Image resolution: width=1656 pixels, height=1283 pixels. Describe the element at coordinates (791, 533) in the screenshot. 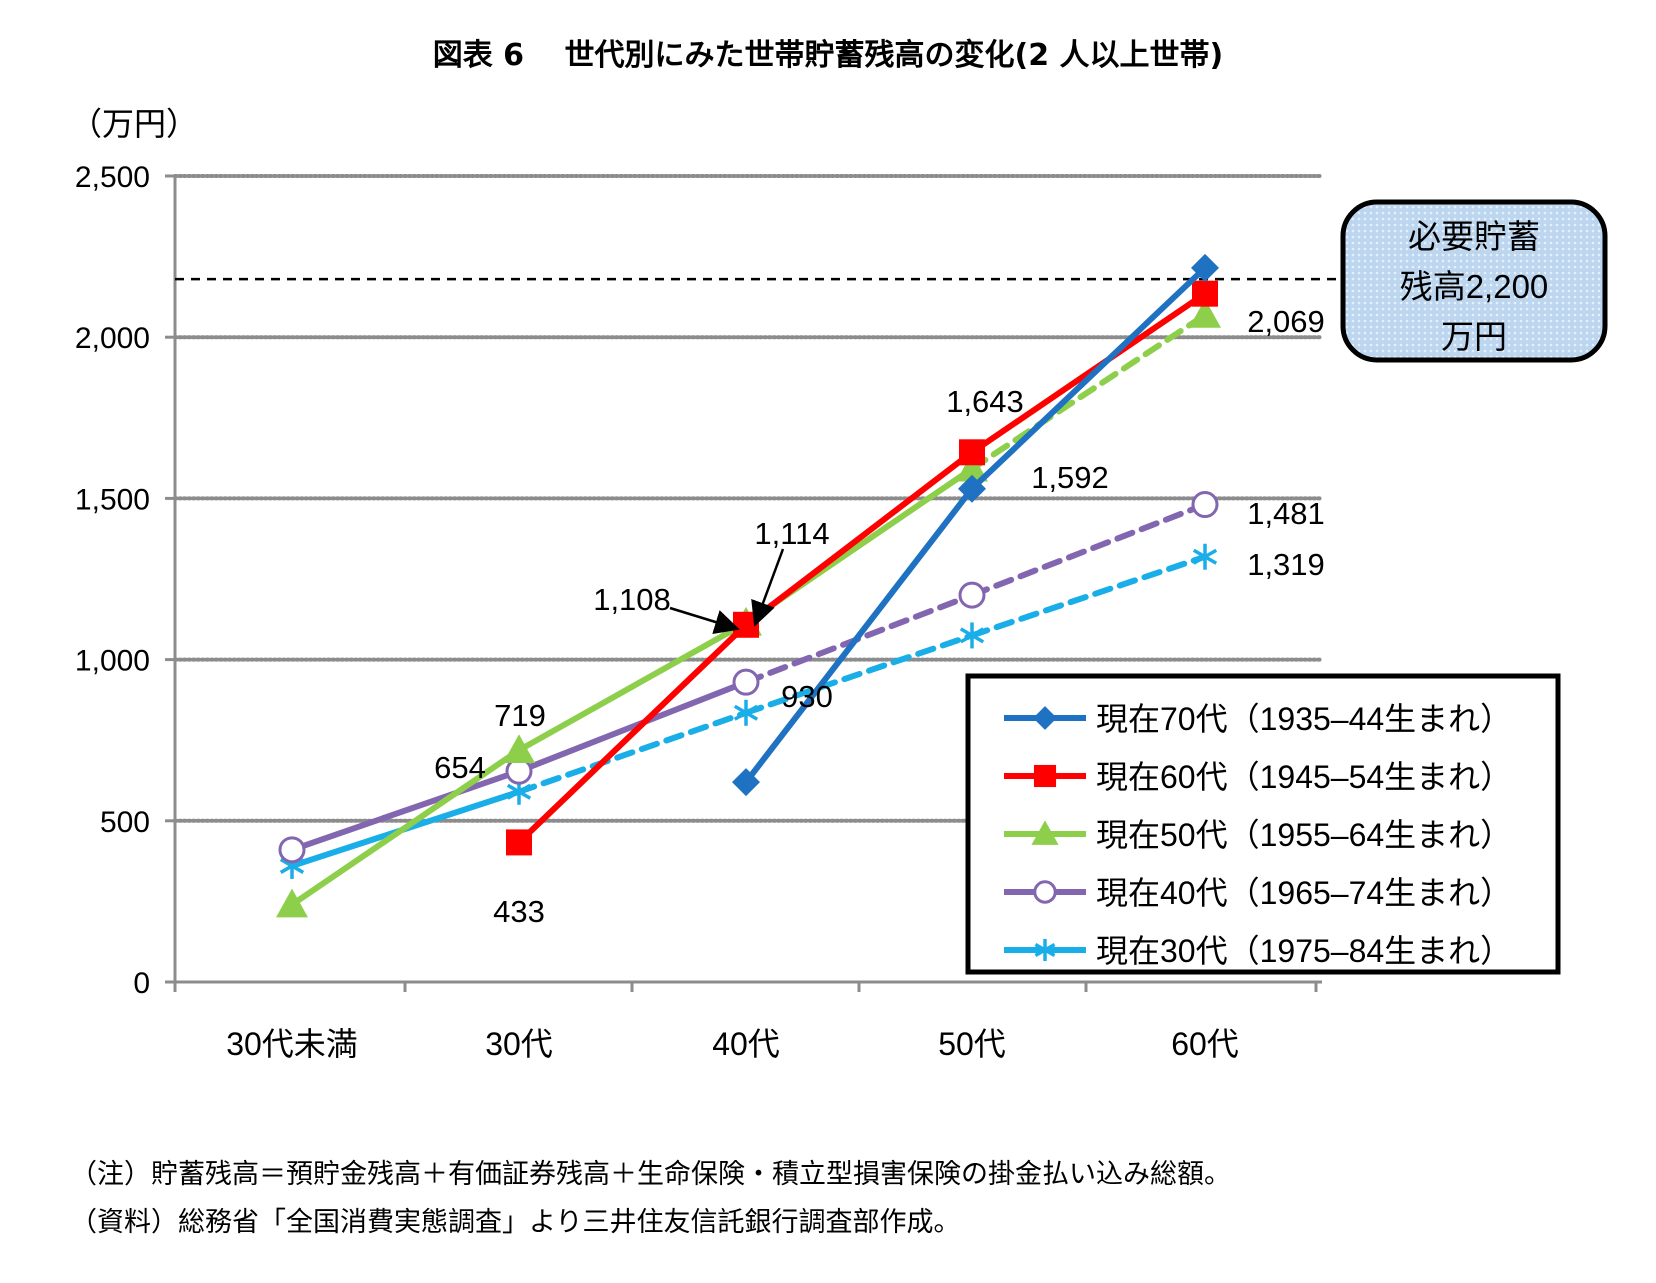

I see `data-label: 1,114` at that location.